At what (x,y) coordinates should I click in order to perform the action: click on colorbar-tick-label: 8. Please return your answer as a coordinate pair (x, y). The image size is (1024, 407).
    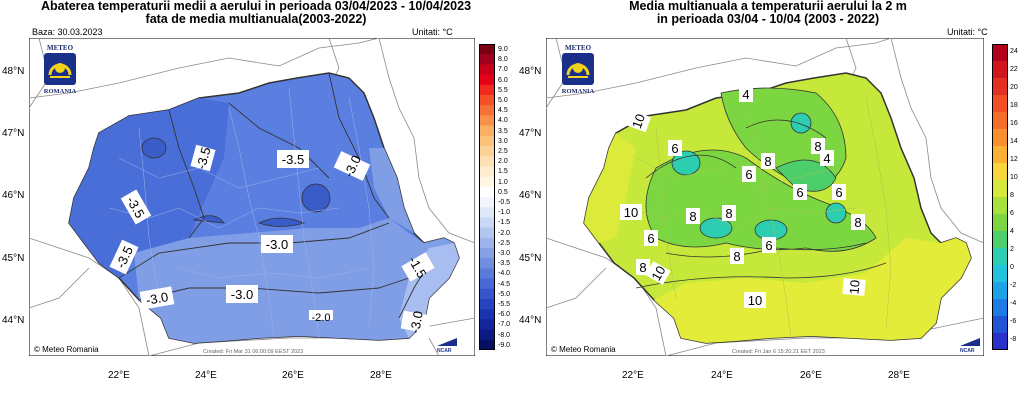
    Looking at the image, I should click on (1012, 195).